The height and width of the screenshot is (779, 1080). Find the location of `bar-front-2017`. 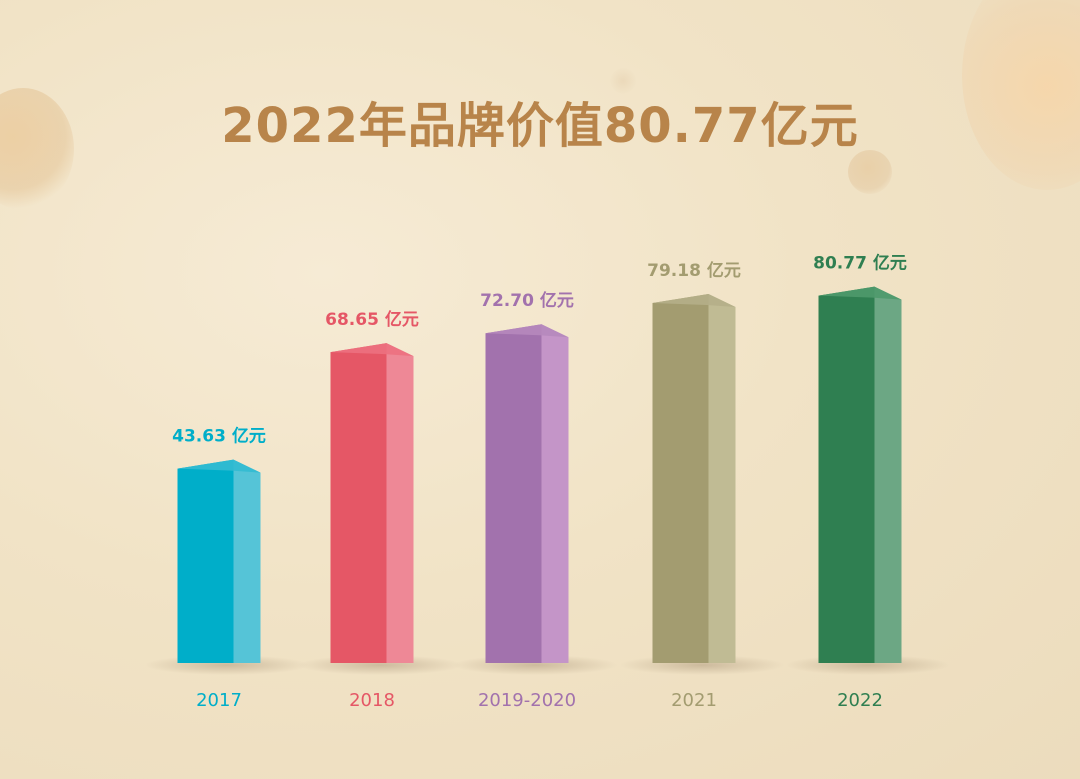

bar-front-2017 is located at coordinates (205, 561).